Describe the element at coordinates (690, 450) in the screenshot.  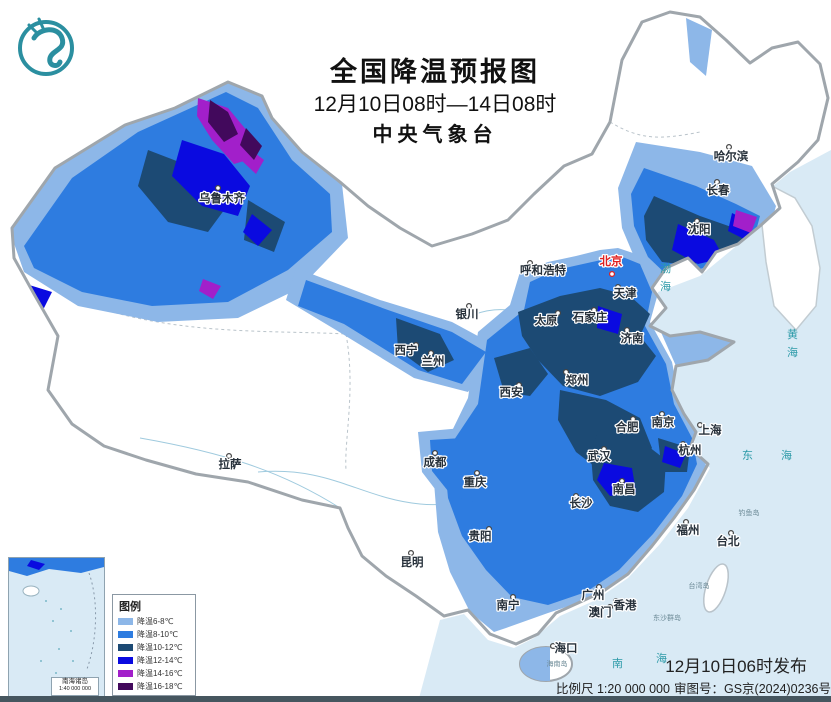
I see `city-label: 杭州` at that location.